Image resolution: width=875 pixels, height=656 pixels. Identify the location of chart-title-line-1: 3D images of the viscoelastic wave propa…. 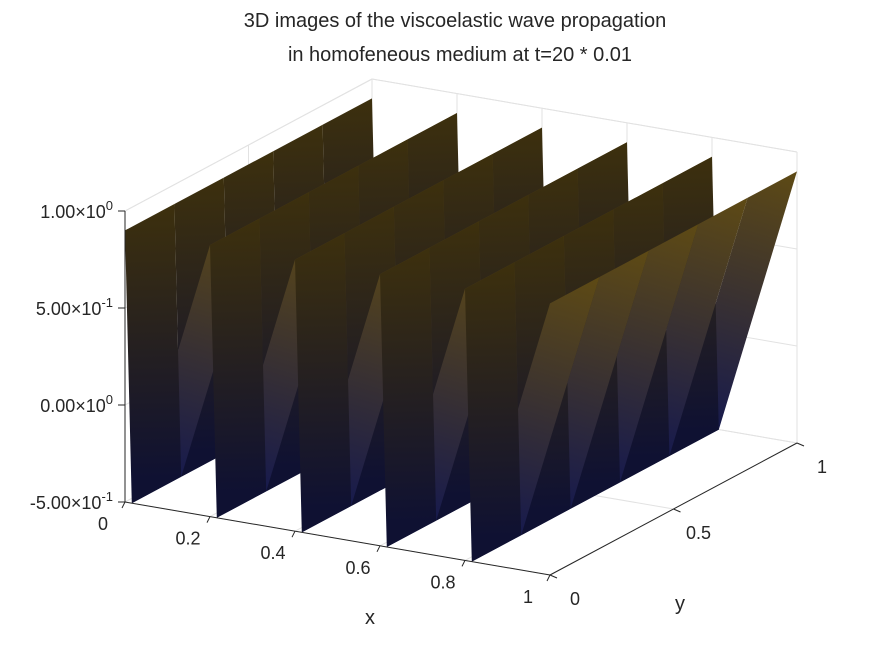
(455, 21).